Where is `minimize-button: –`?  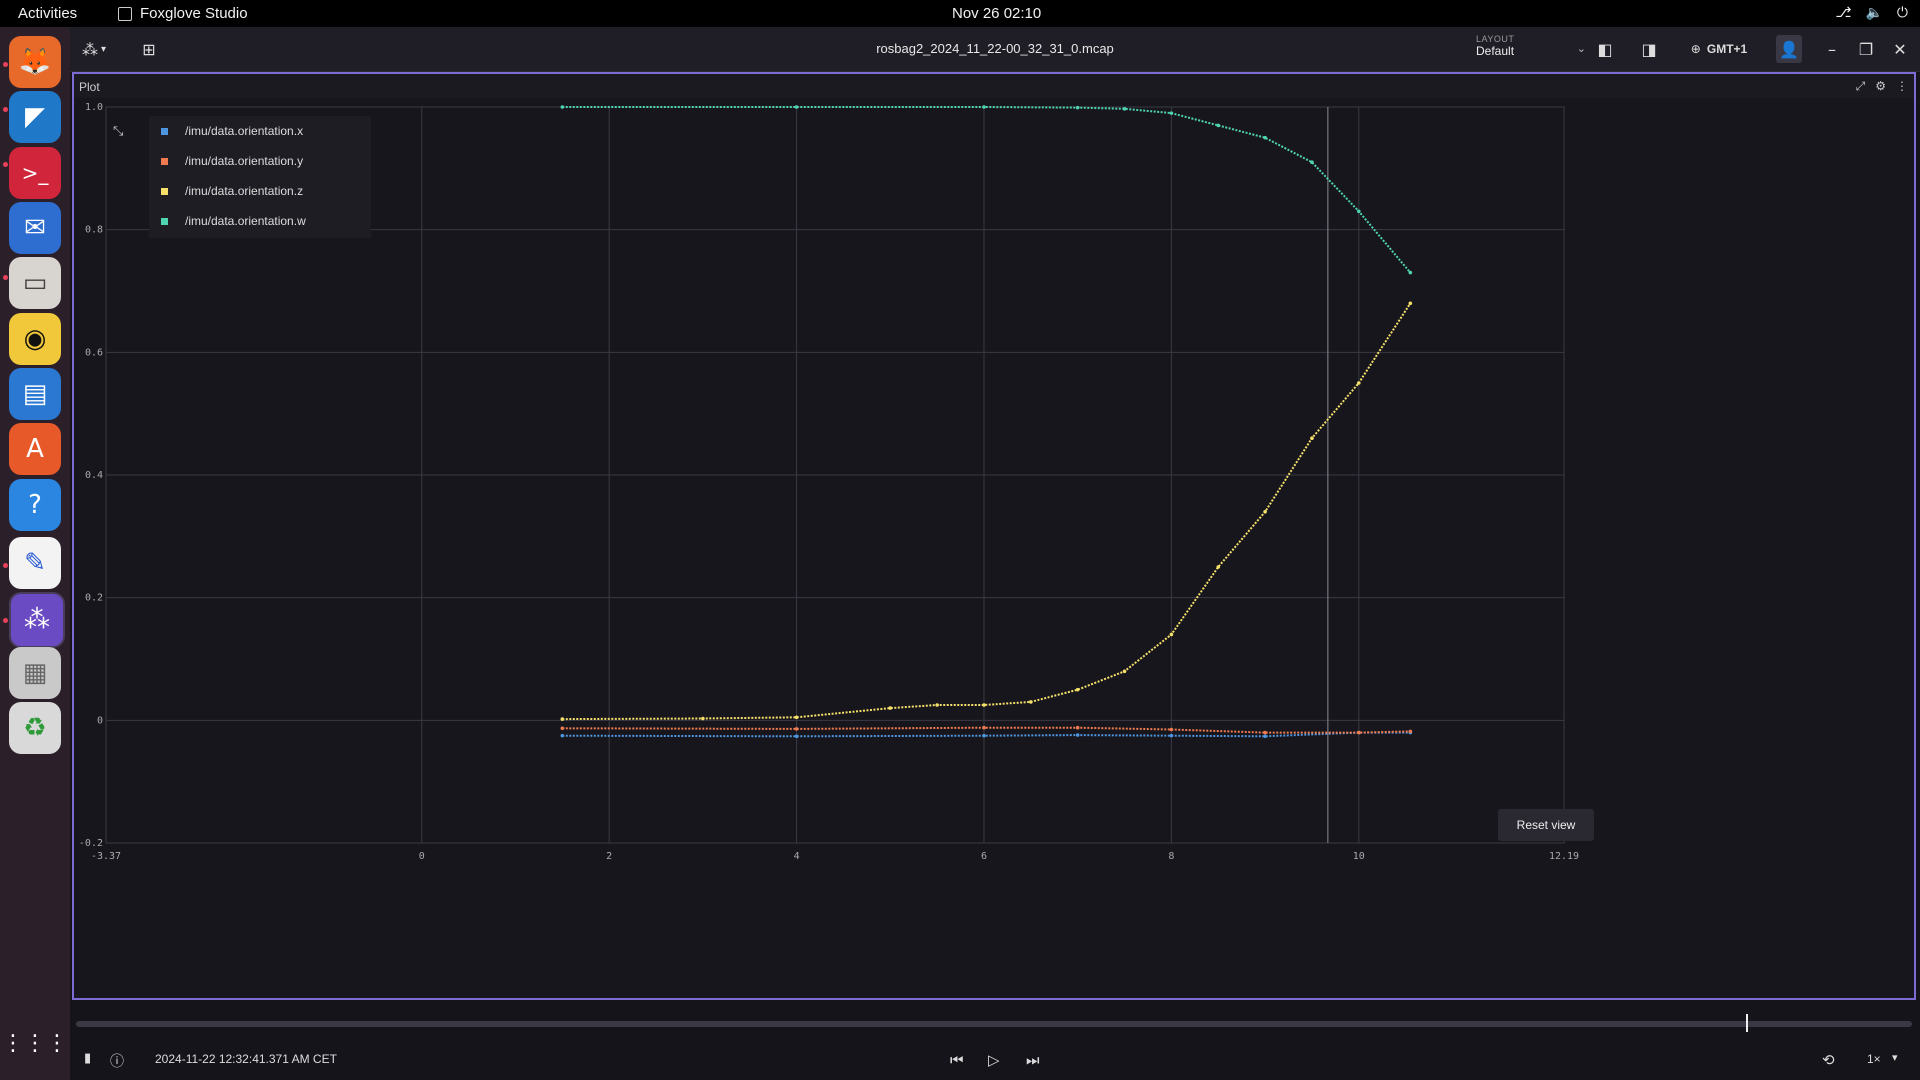 minimize-button: – is located at coordinates (1832, 49).